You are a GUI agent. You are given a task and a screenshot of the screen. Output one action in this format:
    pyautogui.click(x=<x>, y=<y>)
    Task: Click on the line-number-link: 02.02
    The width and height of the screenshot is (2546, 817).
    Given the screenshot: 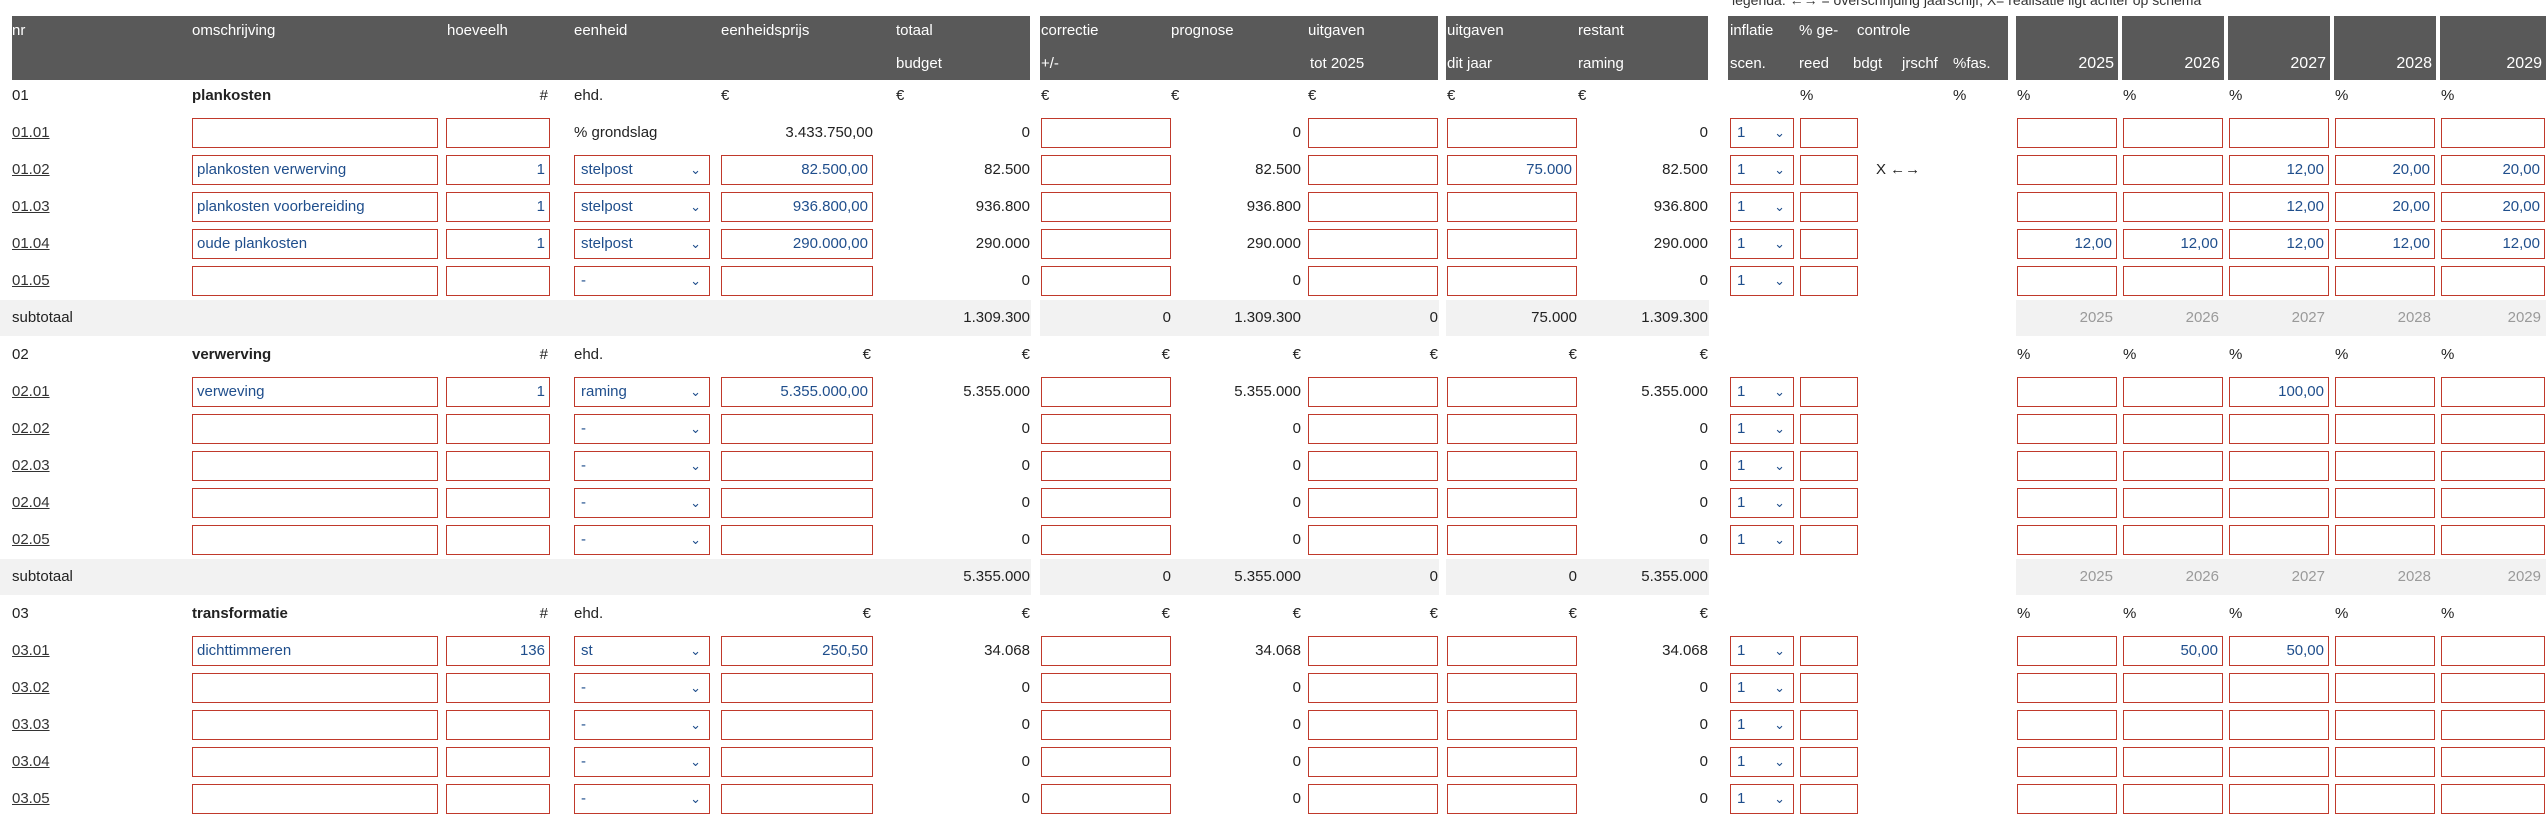 What is the action you would take?
    pyautogui.click(x=31, y=428)
    